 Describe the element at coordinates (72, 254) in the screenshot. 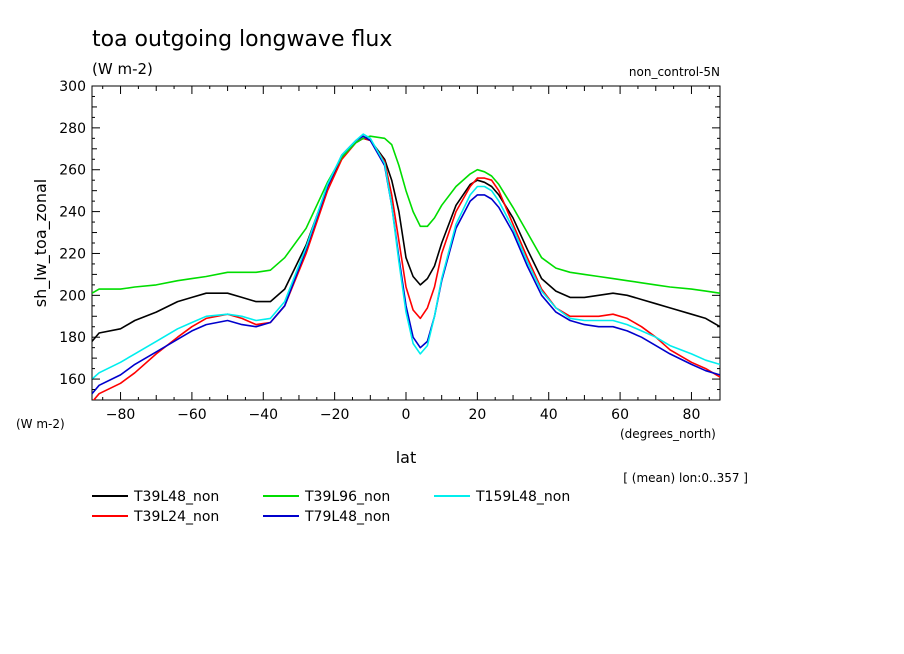

I see `y-tick-label: 220` at that location.